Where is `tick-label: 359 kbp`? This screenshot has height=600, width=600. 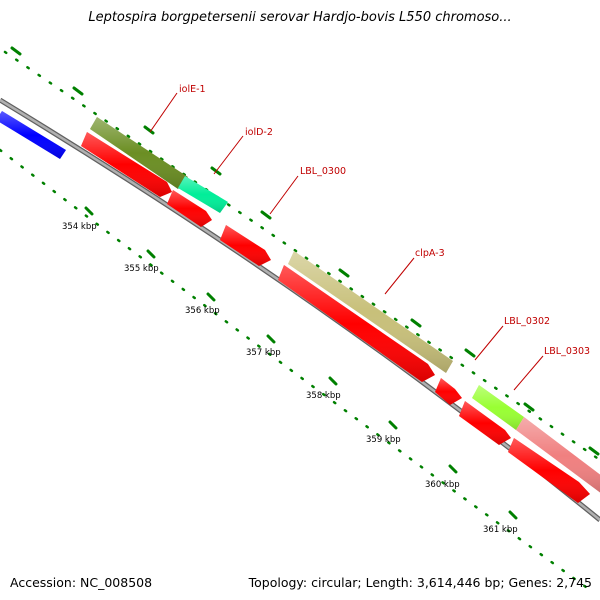 tick-label: 359 kbp is located at coordinates (383, 440).